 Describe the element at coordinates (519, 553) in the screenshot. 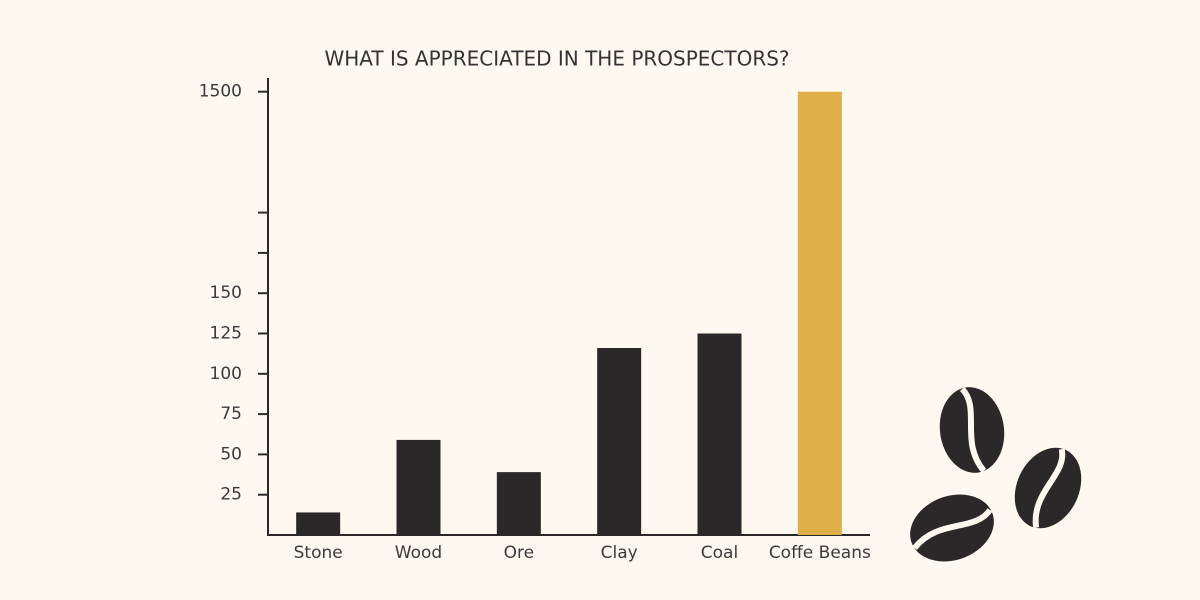

I see `x-tick-label: Ore` at that location.